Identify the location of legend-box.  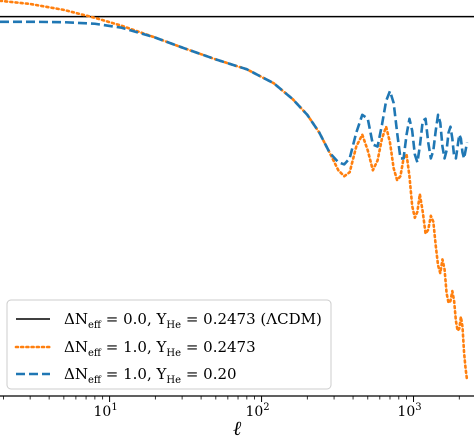
(169, 344).